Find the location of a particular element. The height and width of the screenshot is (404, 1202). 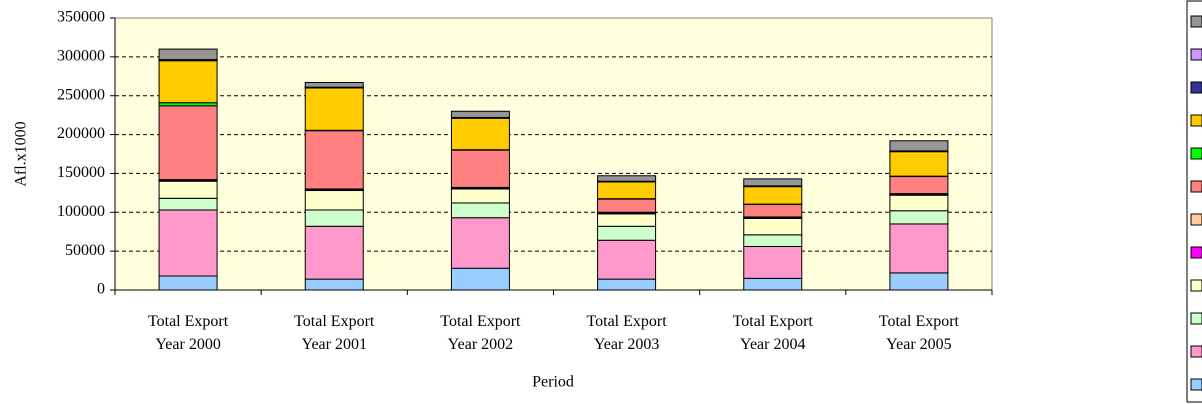

y-tick-label: 200000 is located at coordinates (81, 133).